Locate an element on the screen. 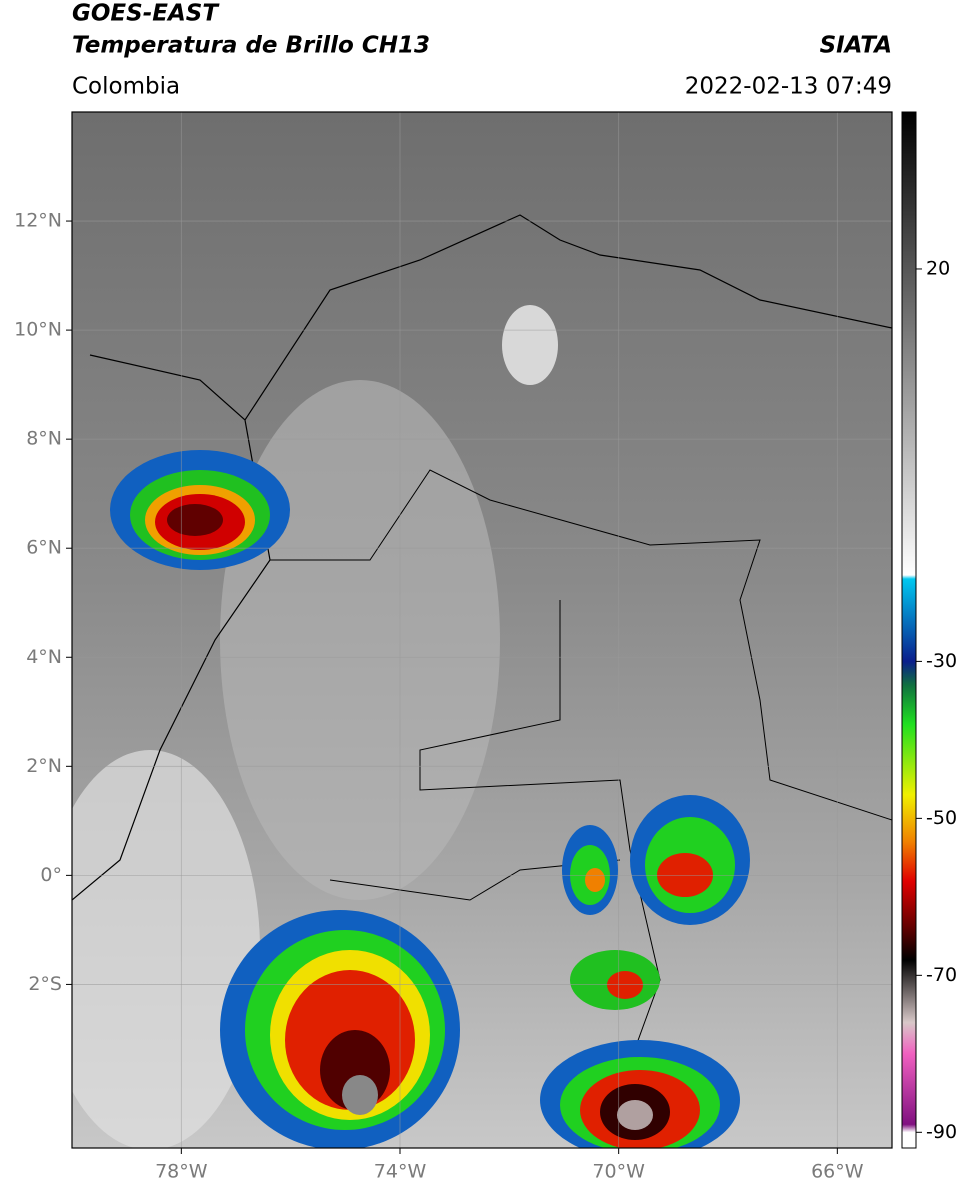 The image size is (966, 1190). x-tick-label: 70°W is located at coordinates (618, 1172).